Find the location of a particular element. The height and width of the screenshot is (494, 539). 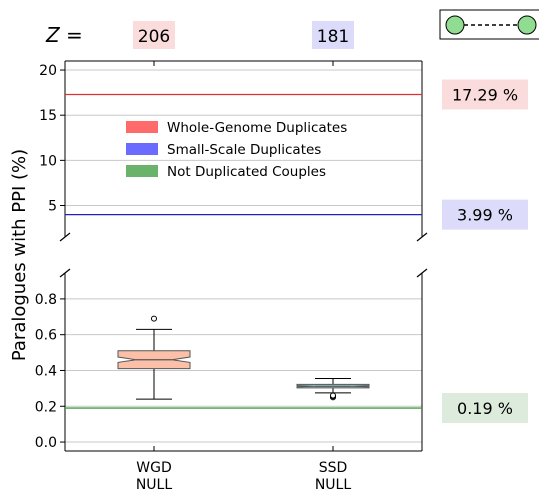

legend-entry: Not Duplicated Couples is located at coordinates (246, 172).